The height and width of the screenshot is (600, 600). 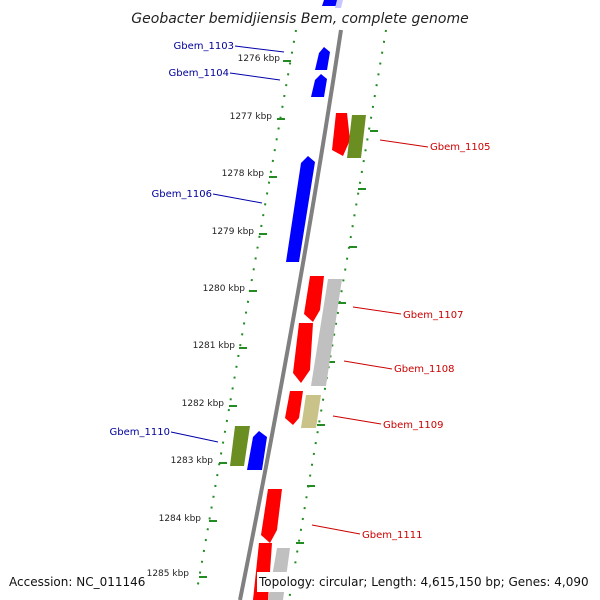 What do you see at coordinates (192, 461) in the screenshot?
I see `kbp-label: 1283 kbp` at bounding box center [192, 461].